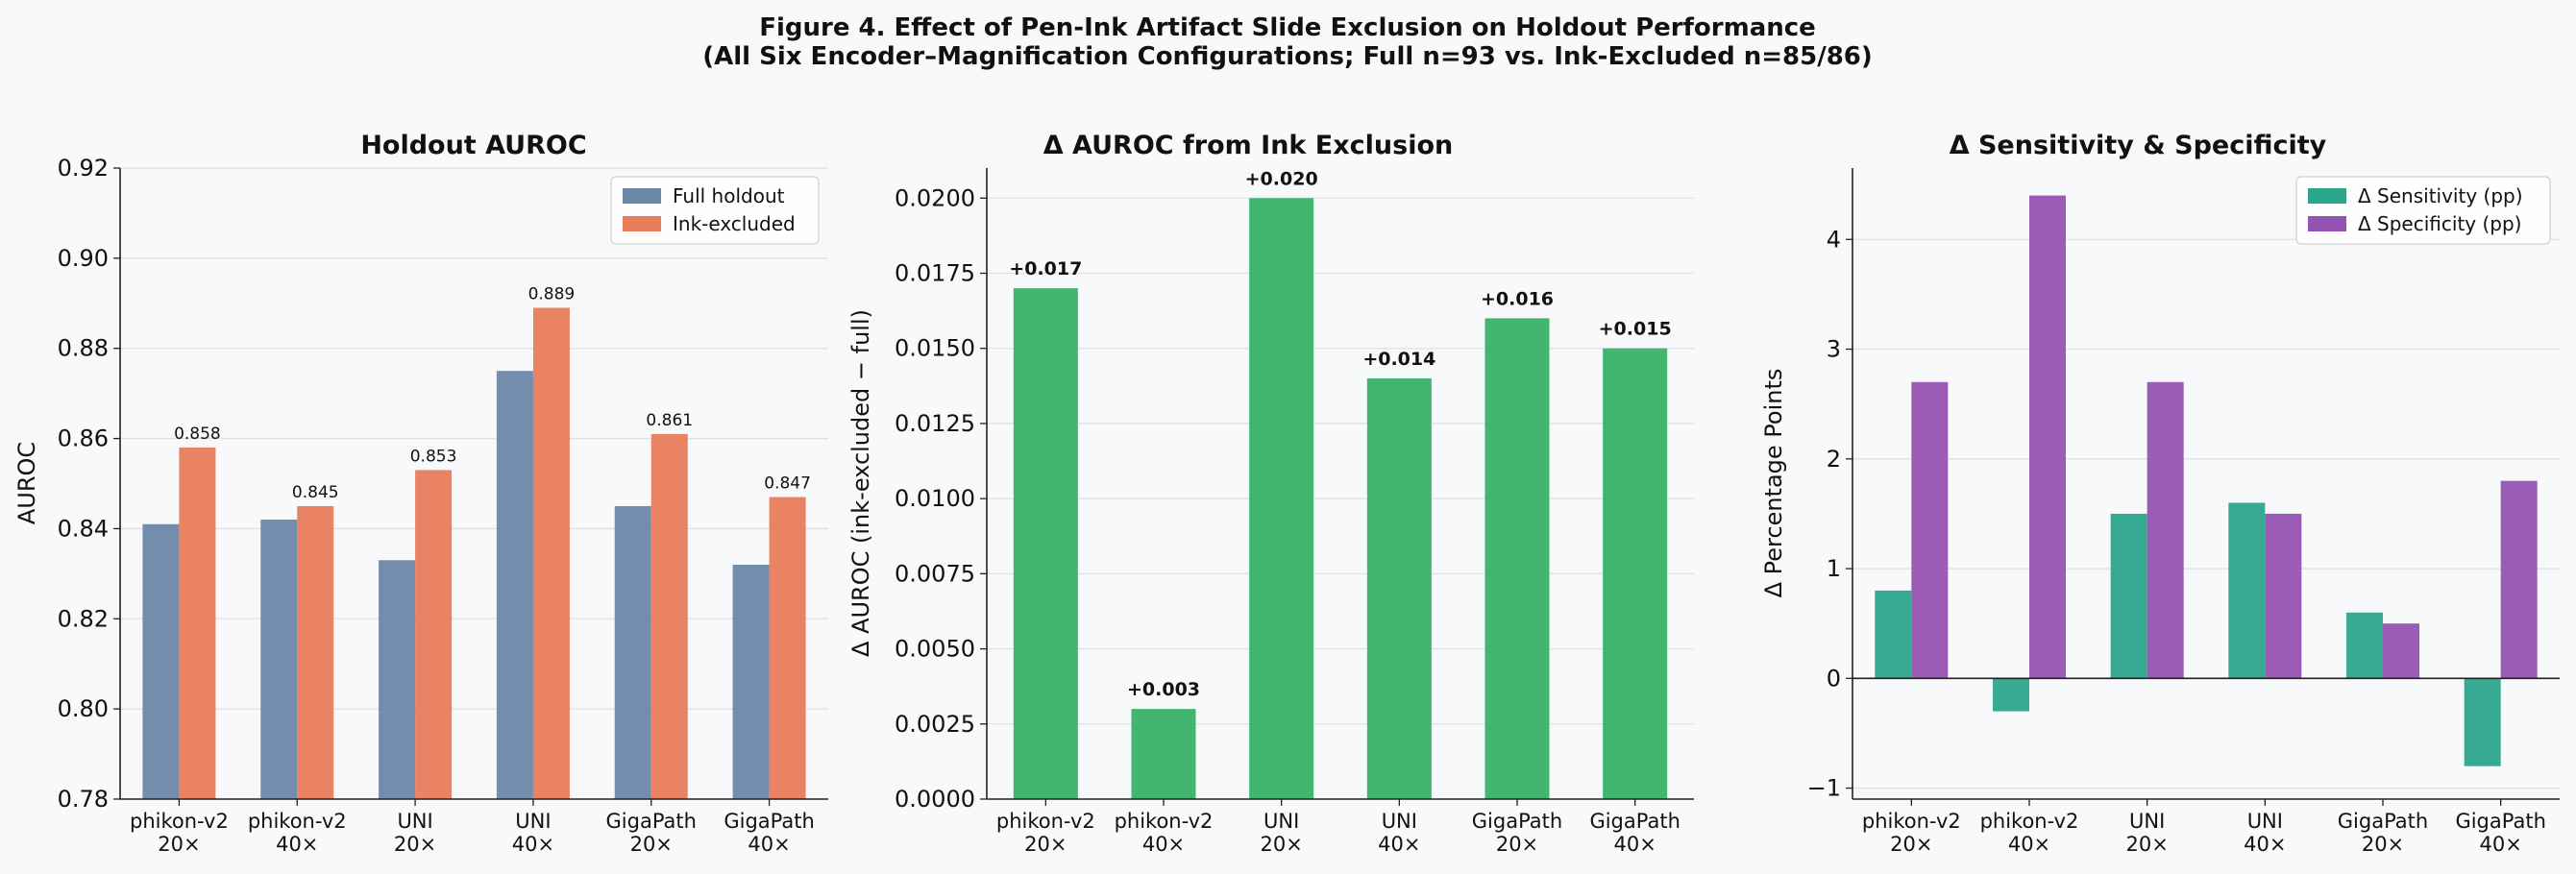 The image size is (2576, 874). Describe the element at coordinates (1281, 179) in the screenshot. I see `data-label: +0.020` at that location.